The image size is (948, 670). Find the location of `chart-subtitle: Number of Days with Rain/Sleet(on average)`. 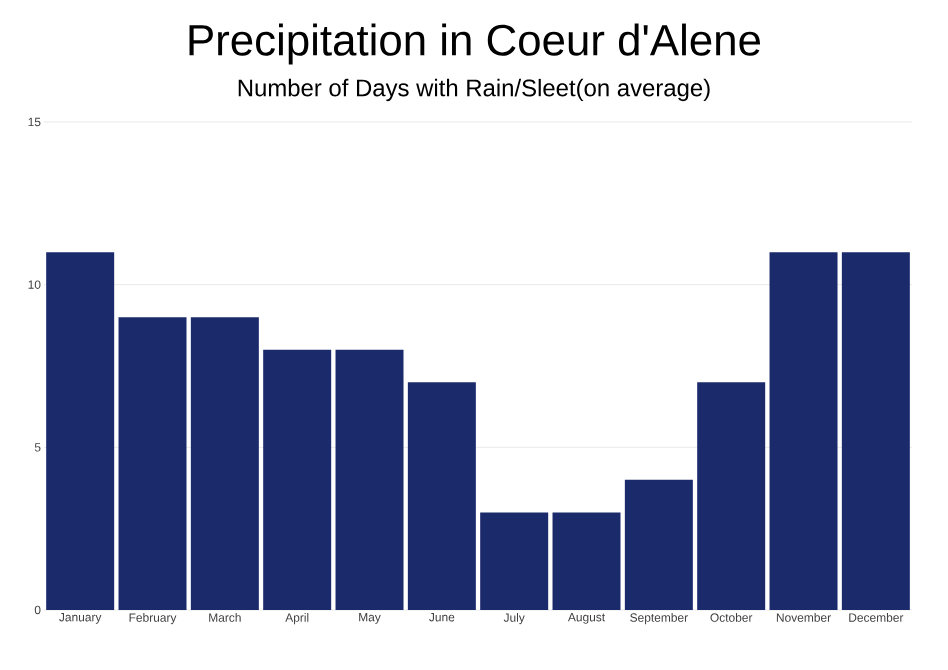

chart-subtitle: Number of Days with Rain/Sleet(on average) is located at coordinates (474, 90).